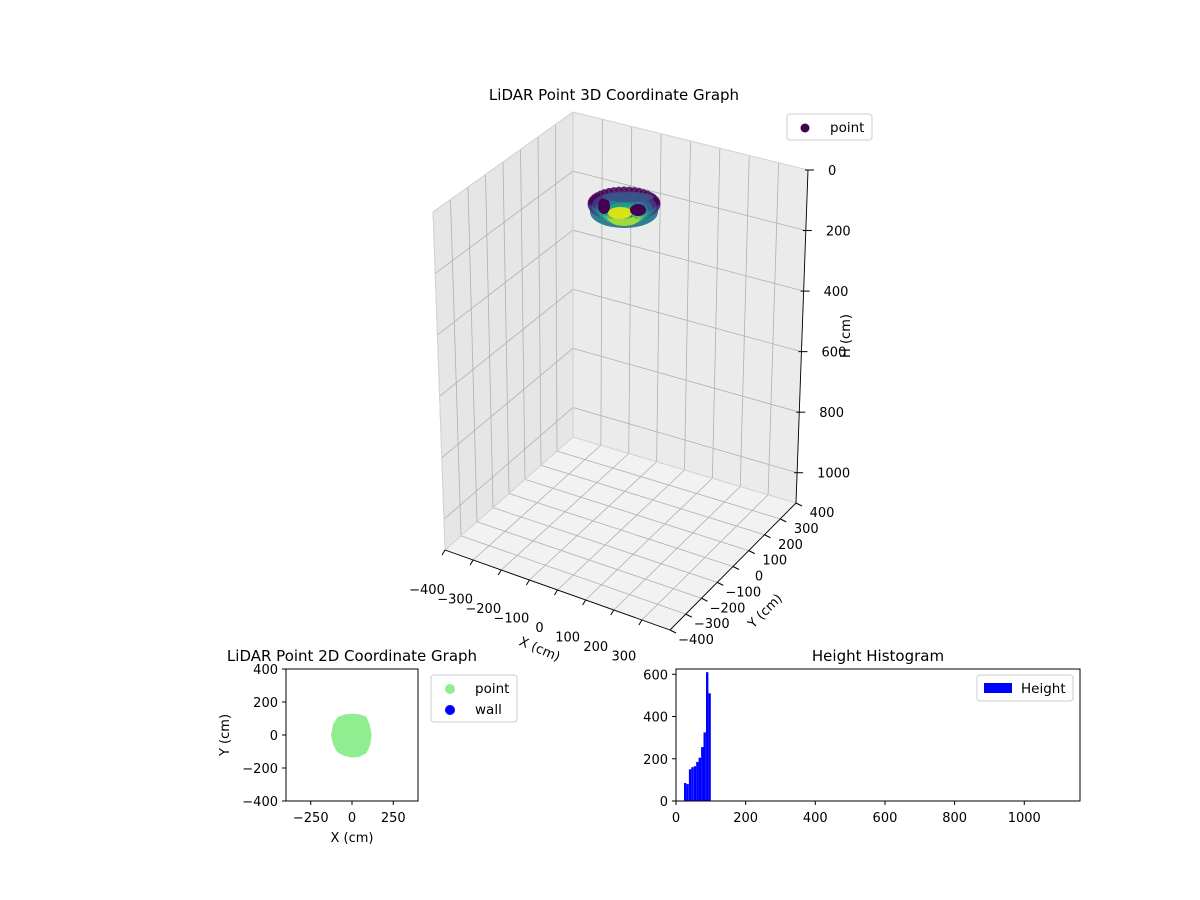 The width and height of the screenshot is (1200, 900). I want to click on z-tick-label-3d: 400, so click(836, 292).